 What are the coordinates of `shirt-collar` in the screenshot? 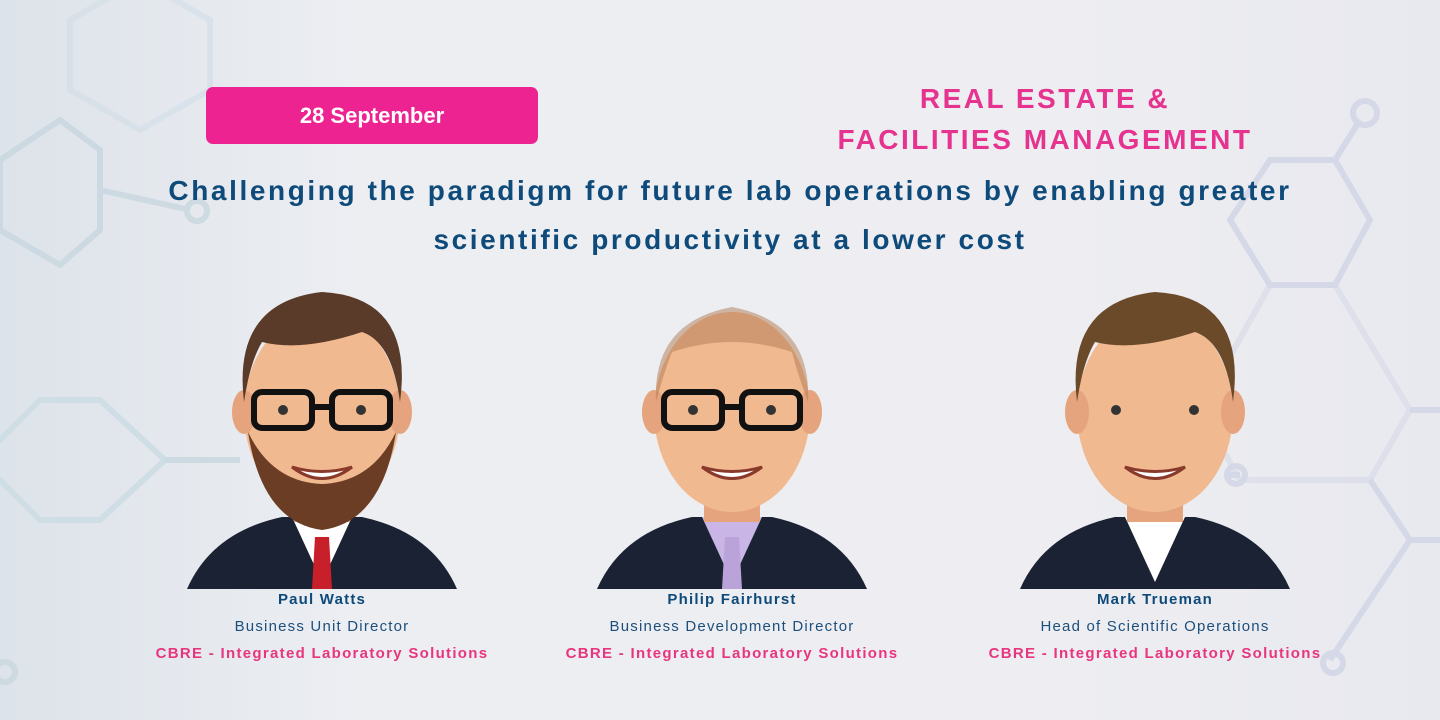 It's located at (1155, 549).